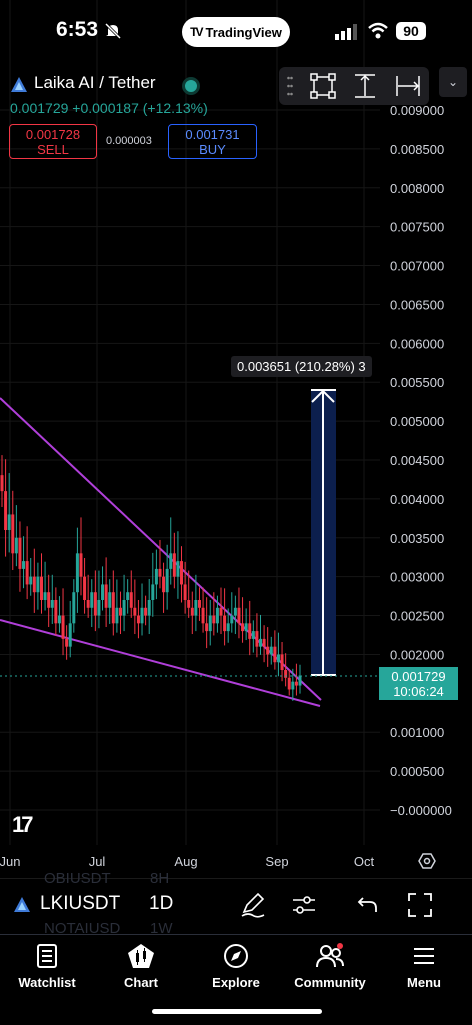  Describe the element at coordinates (408, 86) in the screenshot. I see `date-range-icon` at that location.